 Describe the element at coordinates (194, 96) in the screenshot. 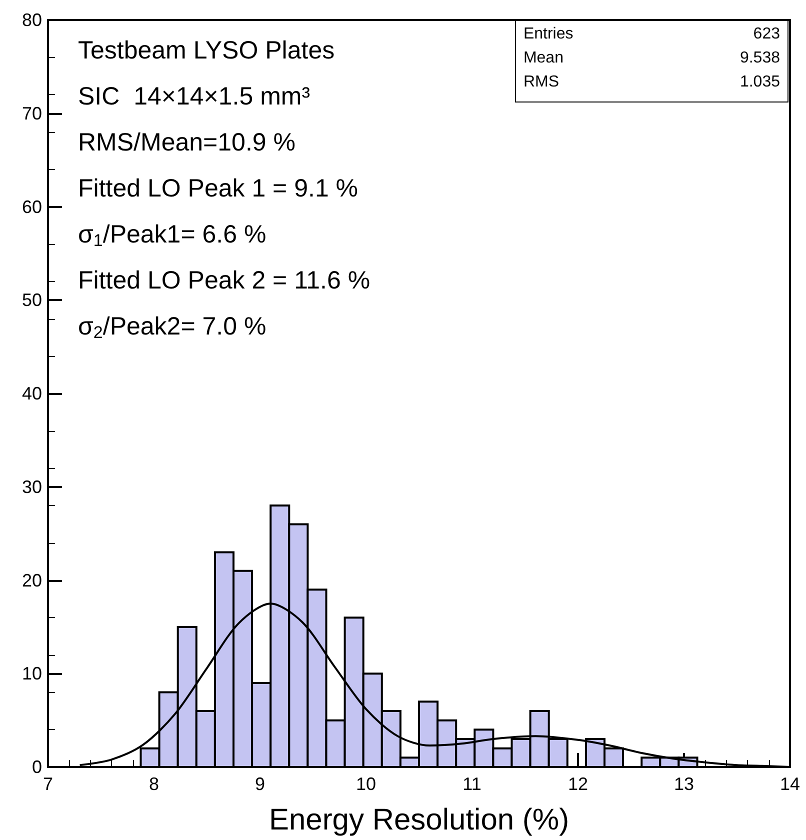

I see `annotation: SIC 14×14×1.5 mm³` at that location.